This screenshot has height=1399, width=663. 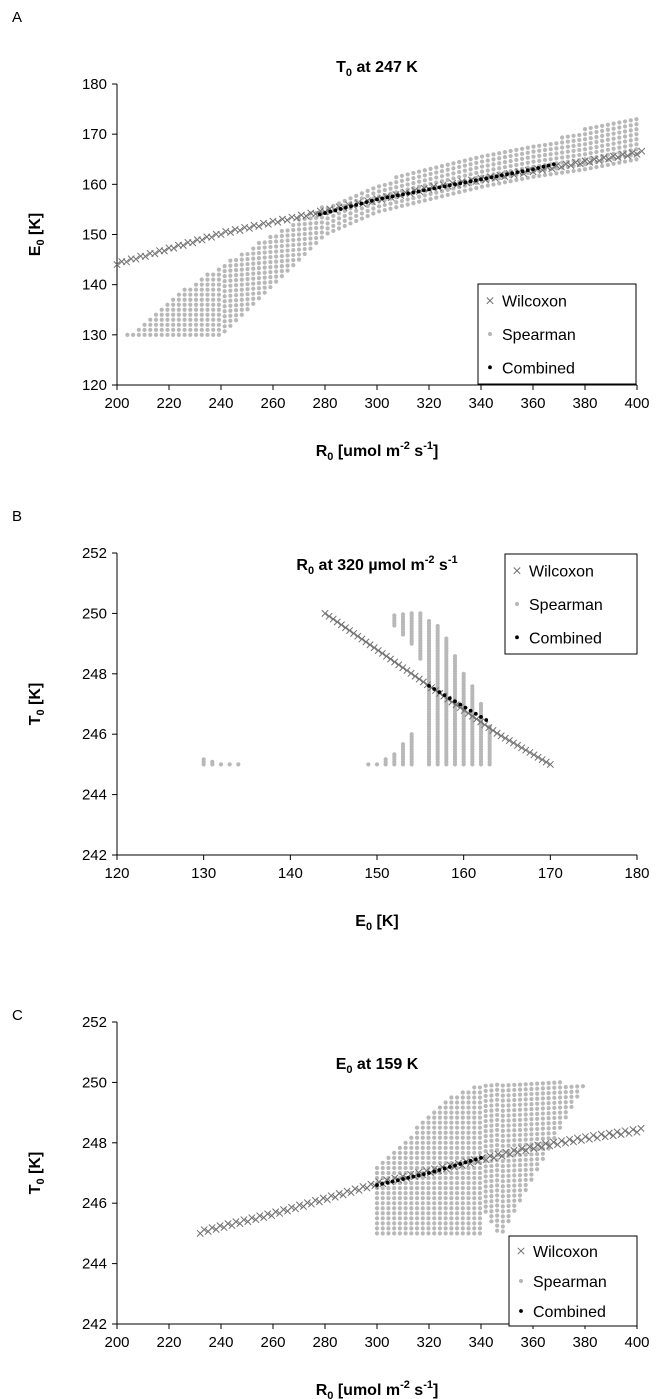 What do you see at coordinates (94, 285) in the screenshot?
I see `y-tick-label: 140` at bounding box center [94, 285].